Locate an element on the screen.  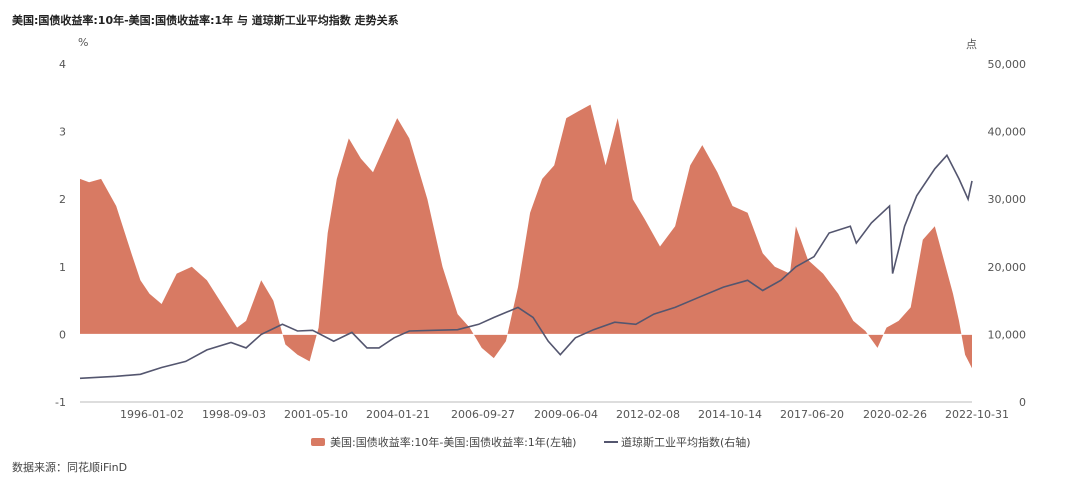
left-axis-tick-label: -1 is located at coordinates (60, 402).